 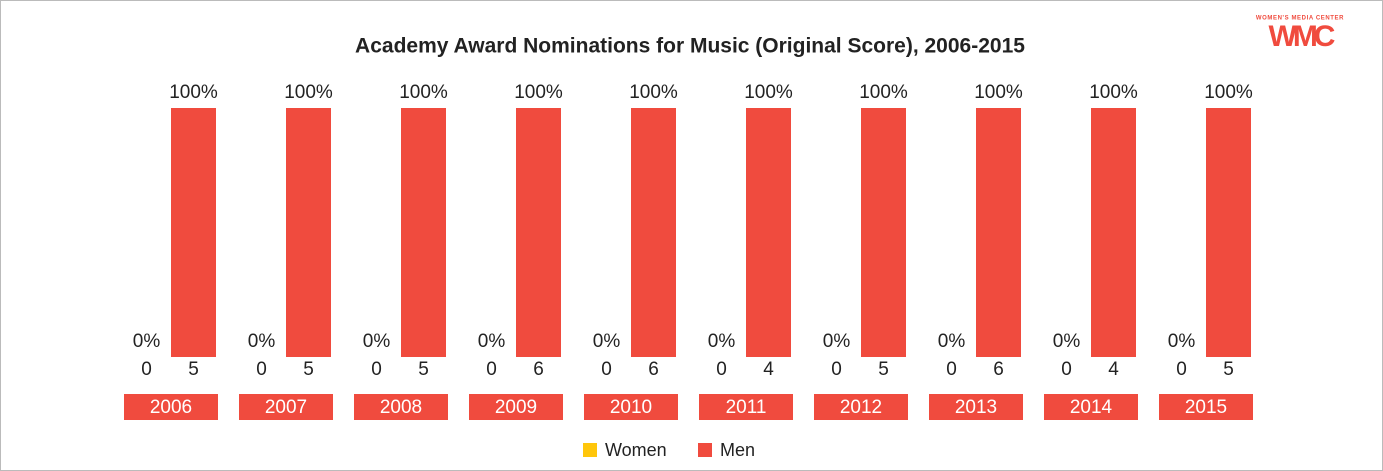 I want to click on x-tick-label: 2009, so click(x=516, y=407).